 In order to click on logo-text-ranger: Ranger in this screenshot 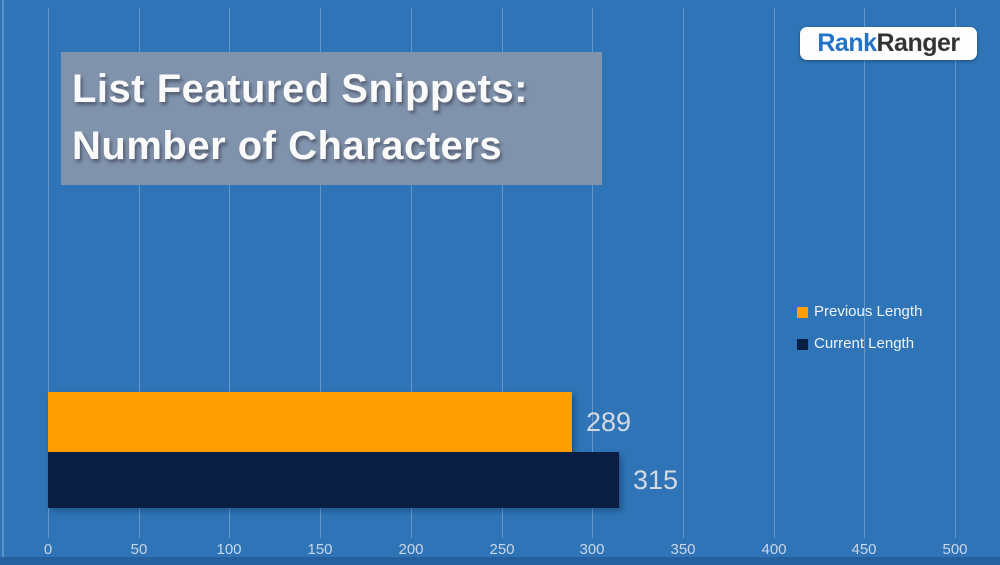, I will do `click(918, 43)`.